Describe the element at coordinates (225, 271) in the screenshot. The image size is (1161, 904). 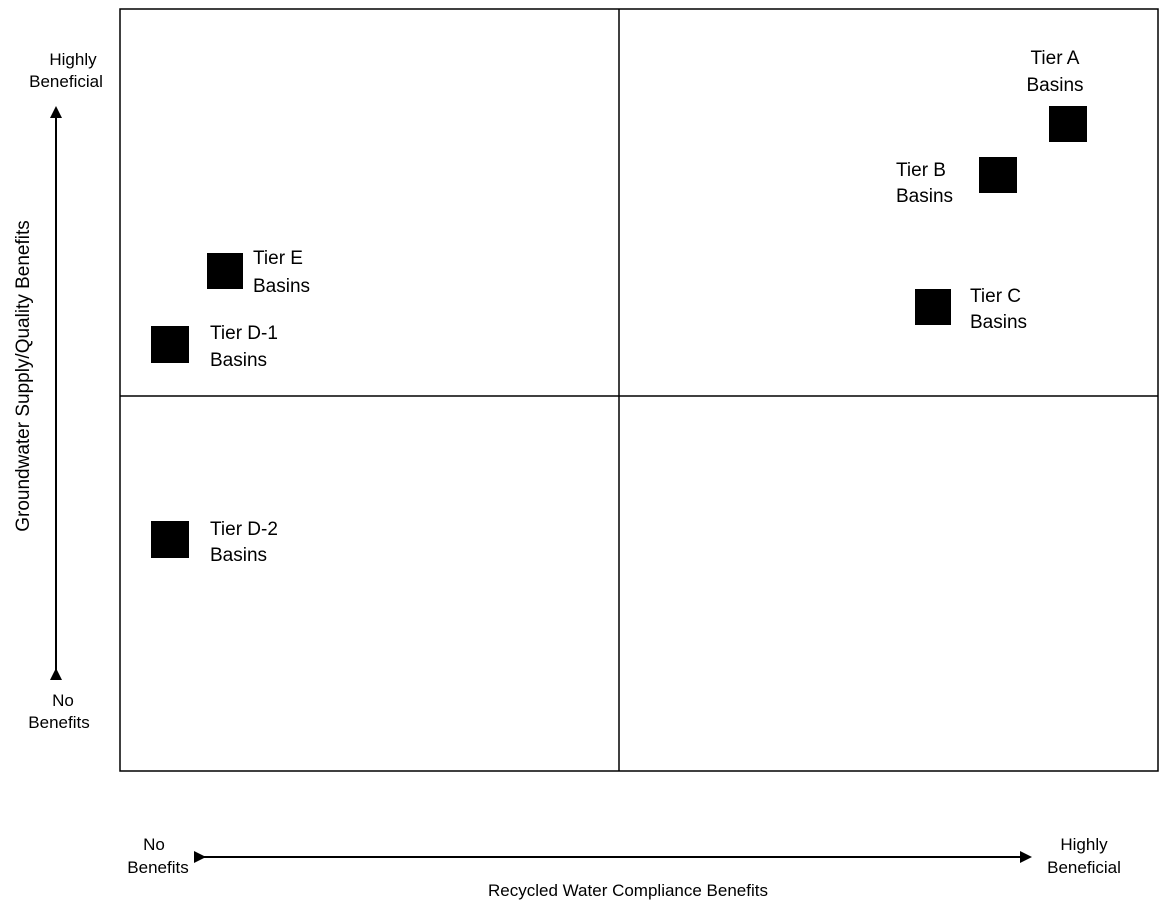
I see `tier-e-marker` at that location.